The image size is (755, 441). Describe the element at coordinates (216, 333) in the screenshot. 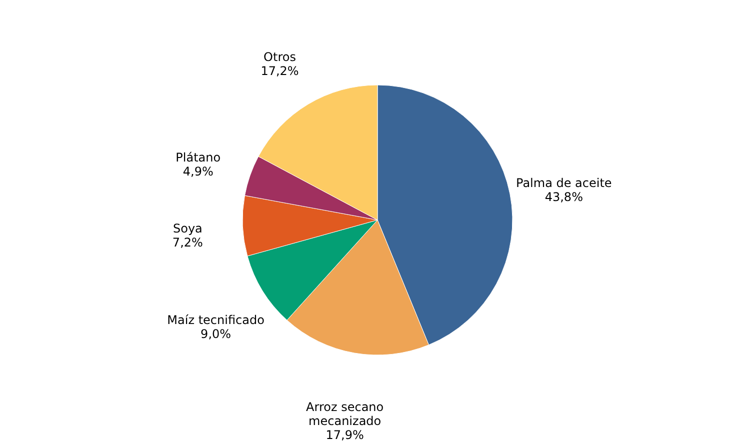

I see `data-label: 9,0%` at that location.